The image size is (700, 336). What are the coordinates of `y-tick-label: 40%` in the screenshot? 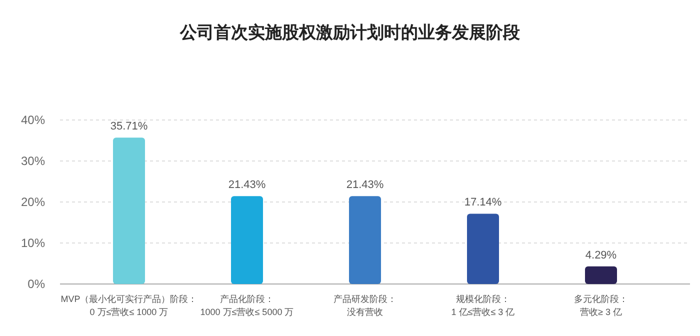 It's located at (33, 120).